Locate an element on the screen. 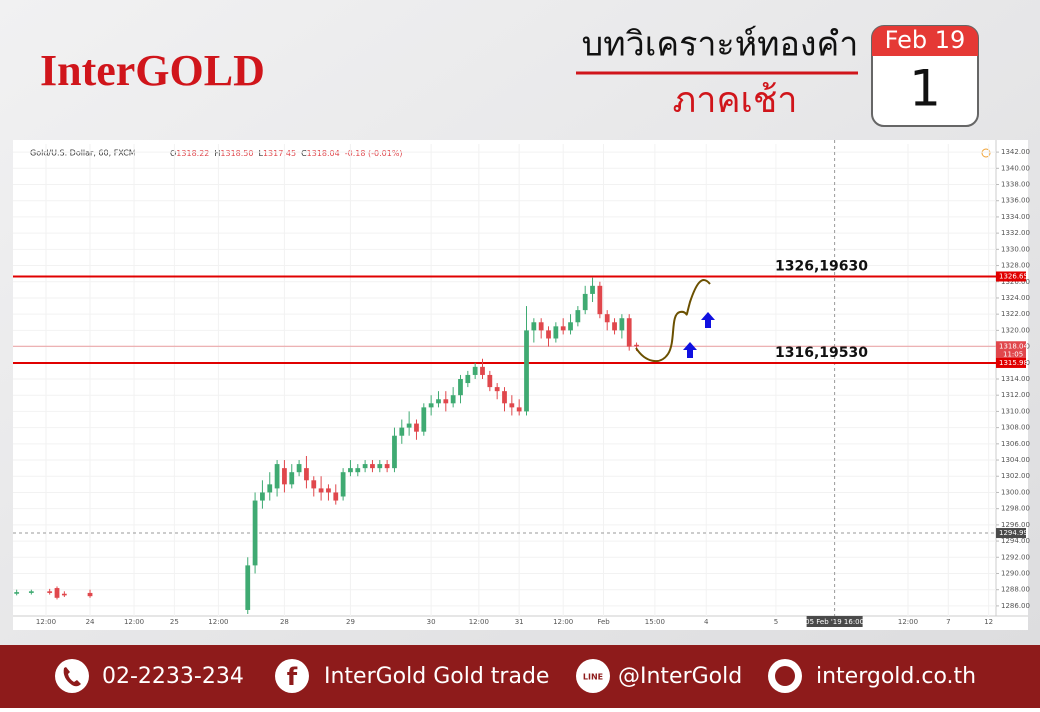 The image size is (1040, 712). calendar: Feb 19 1 is located at coordinates (925, 76).